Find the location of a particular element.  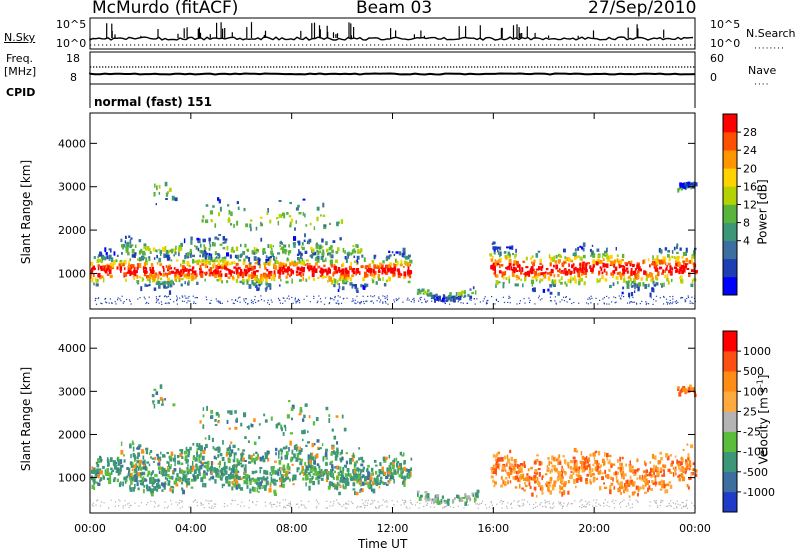

velocity-colorbar-label-4: -25 is located at coordinates (752, 432).